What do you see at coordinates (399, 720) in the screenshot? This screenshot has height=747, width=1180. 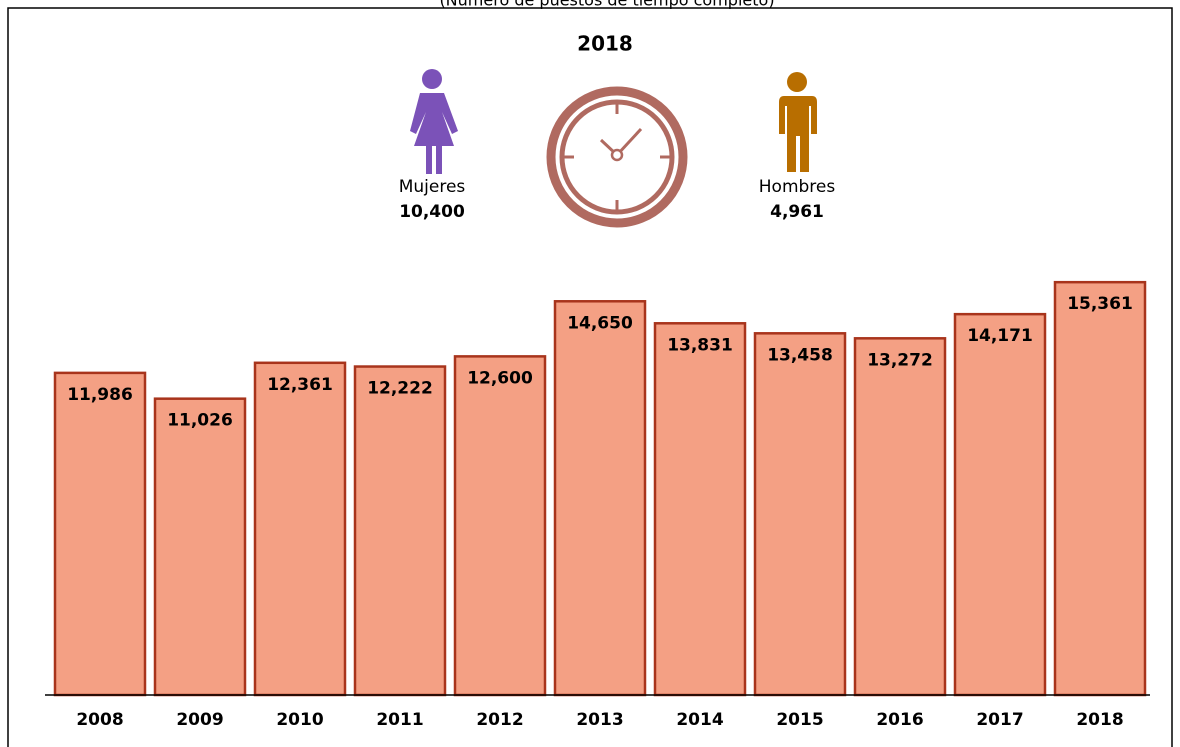 I see `x-tick-label: 2011` at bounding box center [399, 720].